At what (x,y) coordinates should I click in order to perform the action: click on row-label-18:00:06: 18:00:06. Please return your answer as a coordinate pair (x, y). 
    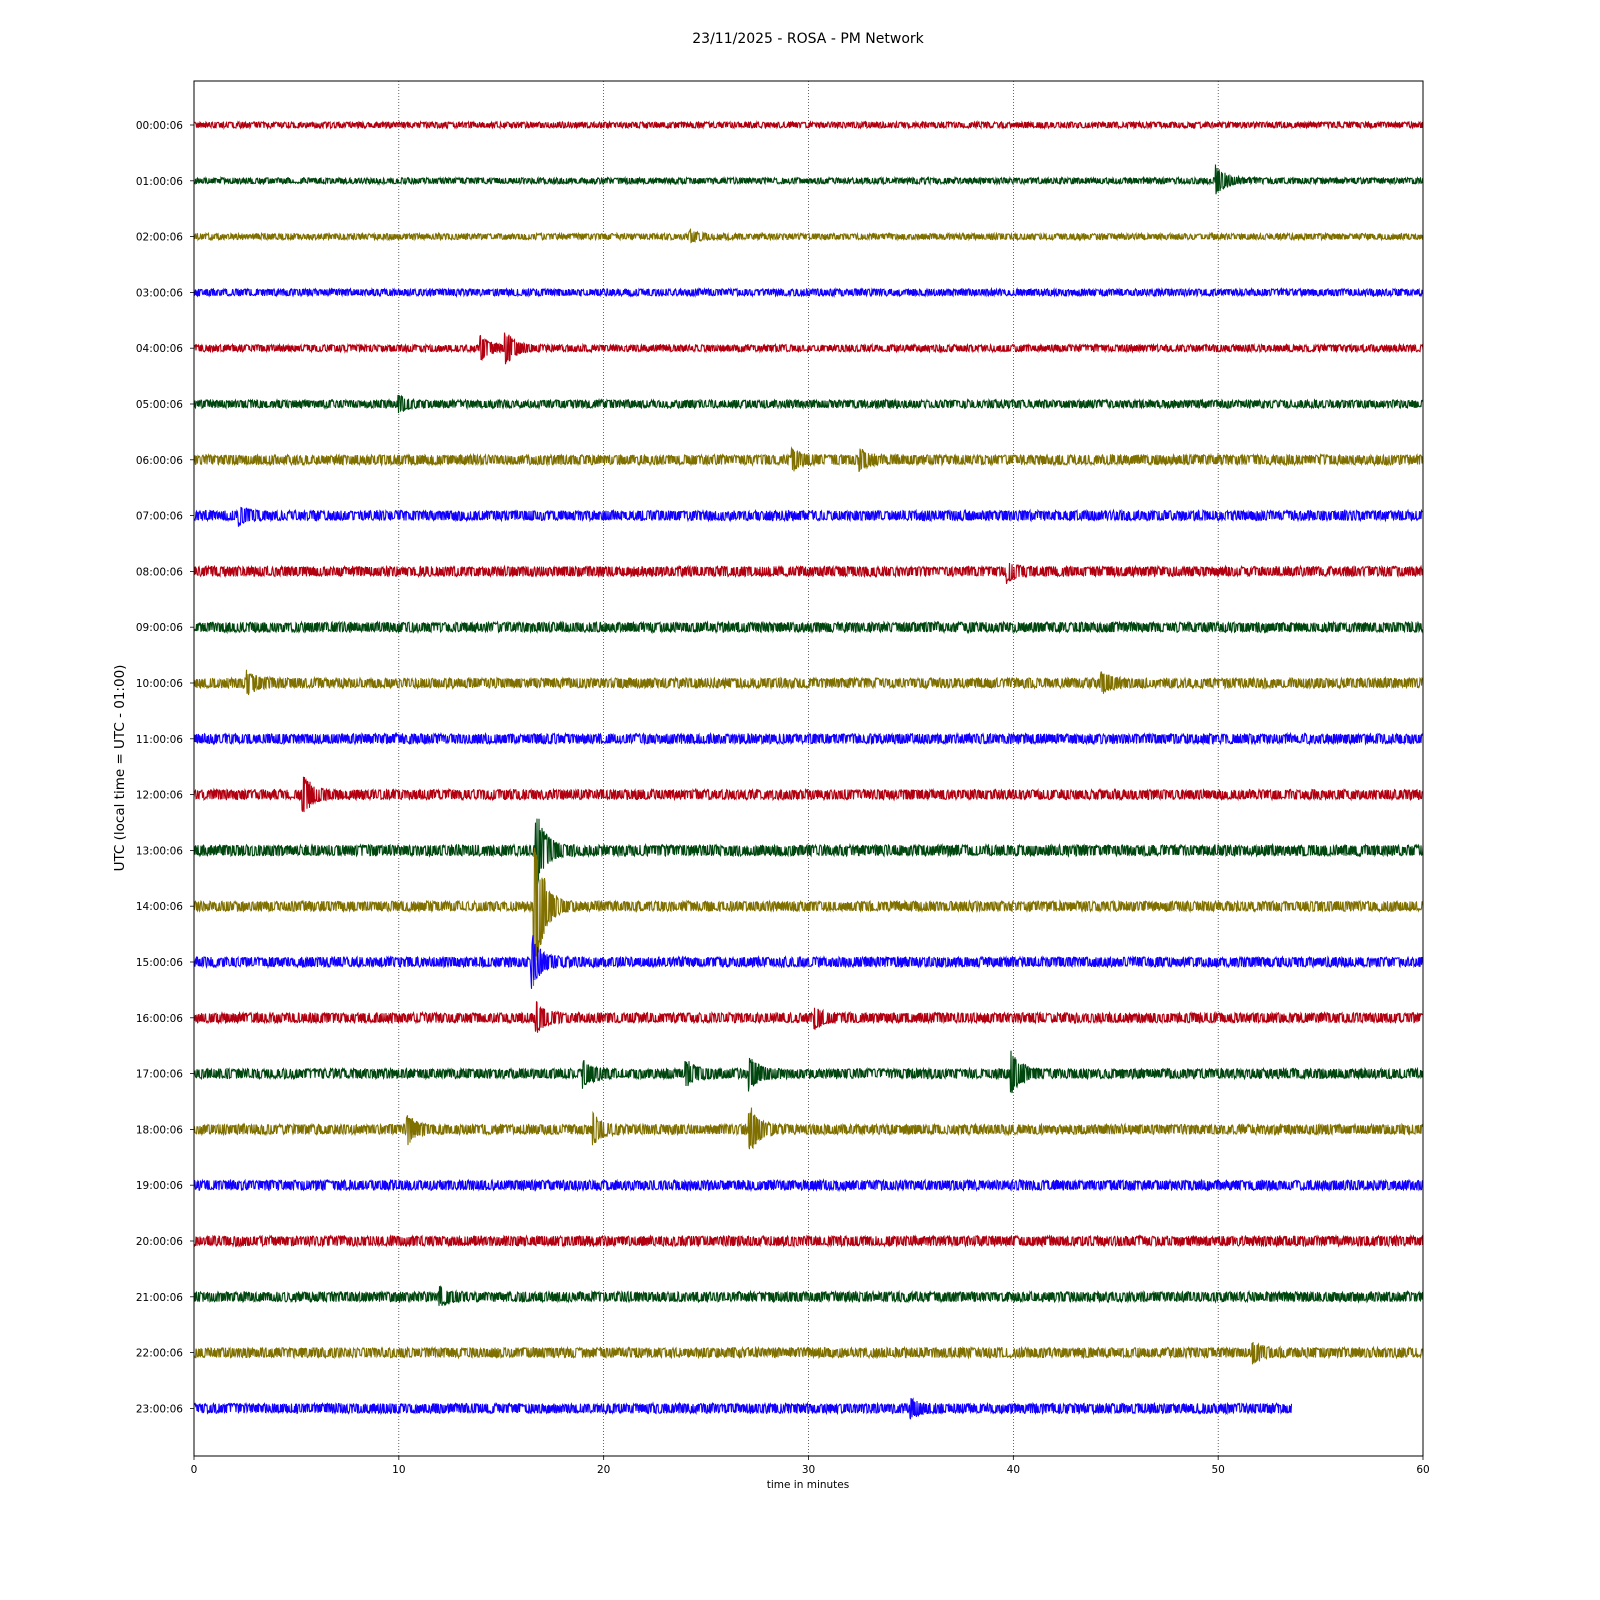
    Looking at the image, I should click on (159, 1130).